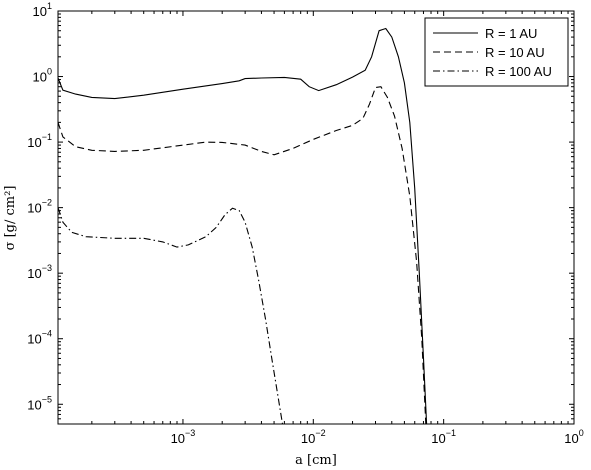 The height and width of the screenshot is (470, 591). Describe the element at coordinates (39, 272) in the screenshot. I see `y-tick-label: 10⁻³` at that location.